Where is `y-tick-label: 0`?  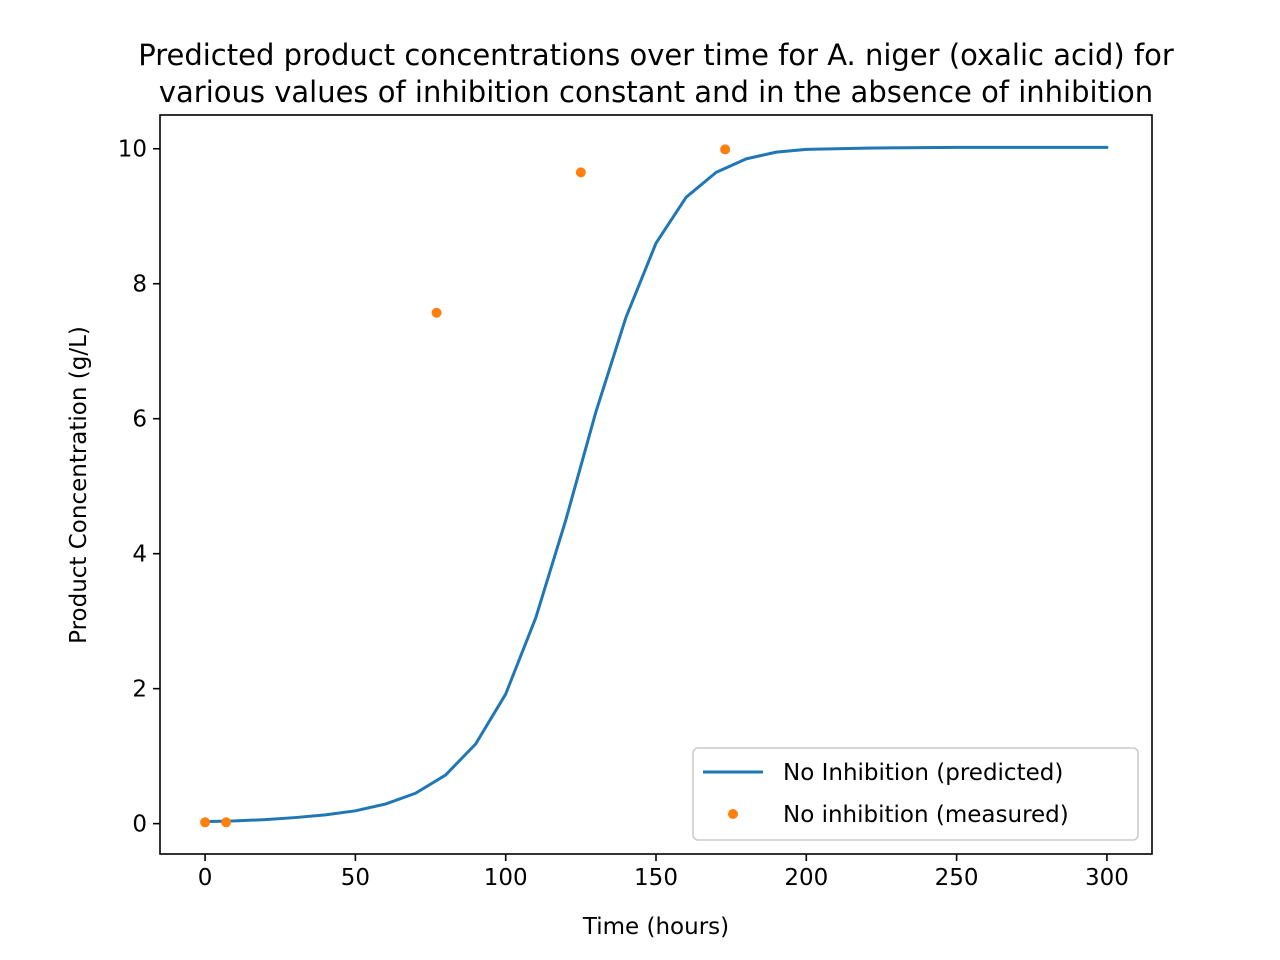
y-tick-label: 0 is located at coordinates (139, 825).